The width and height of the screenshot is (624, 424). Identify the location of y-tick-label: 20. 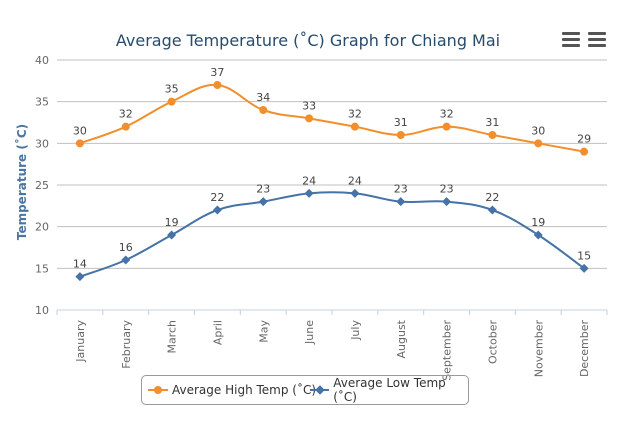
(42, 227).